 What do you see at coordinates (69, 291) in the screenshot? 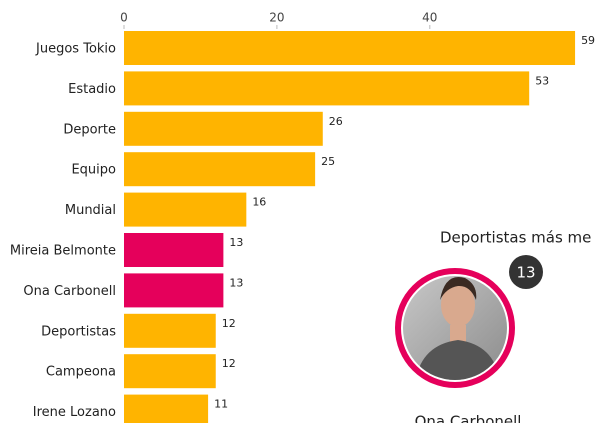
I see `y-tick-label: Ona Carbonell` at bounding box center [69, 291].